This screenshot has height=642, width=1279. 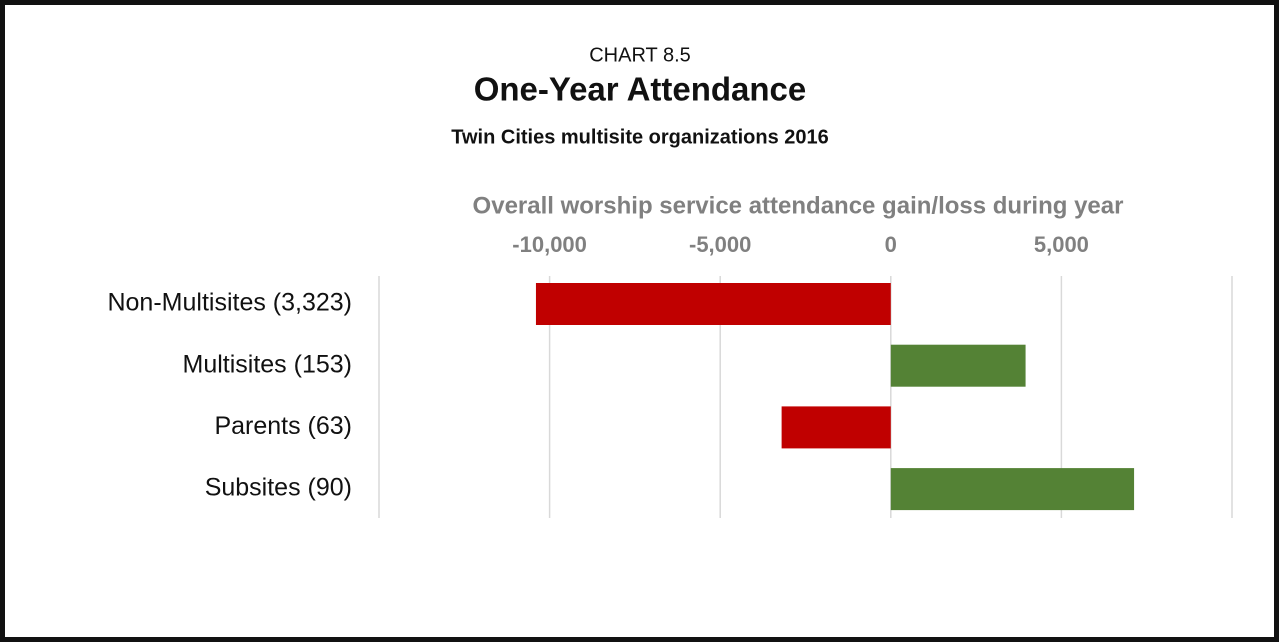 What do you see at coordinates (891, 244) in the screenshot?
I see `x-tick-label: 0` at bounding box center [891, 244].